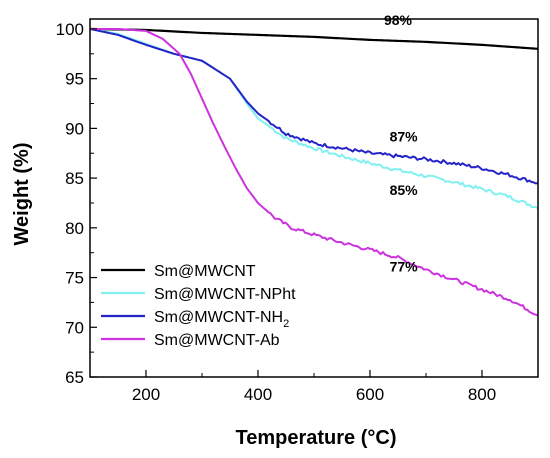 Image resolution: width=550 pixels, height=458 pixels. I want to click on y-tick-label: 65, so click(74, 377).